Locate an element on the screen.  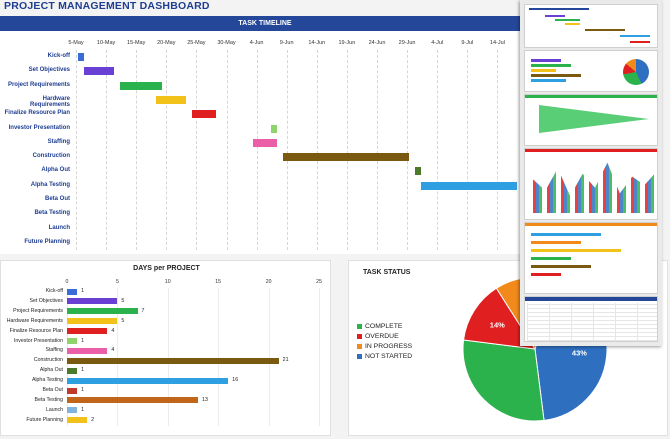
dpp-category-label: Beta Testing is located at coordinates (48, 399).